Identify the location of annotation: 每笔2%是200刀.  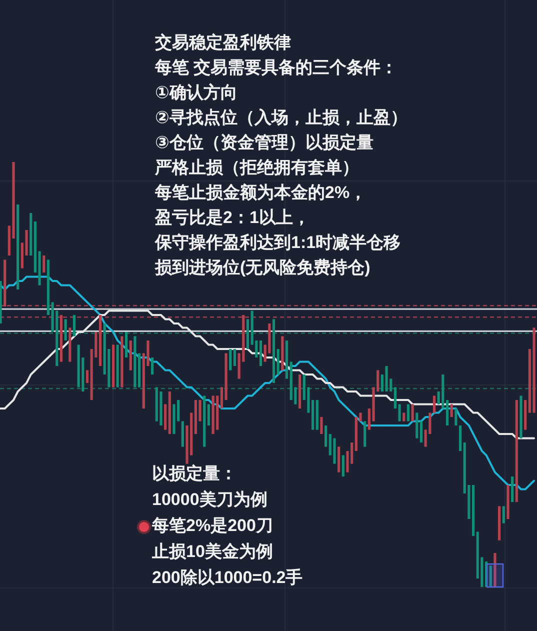
(212, 525).